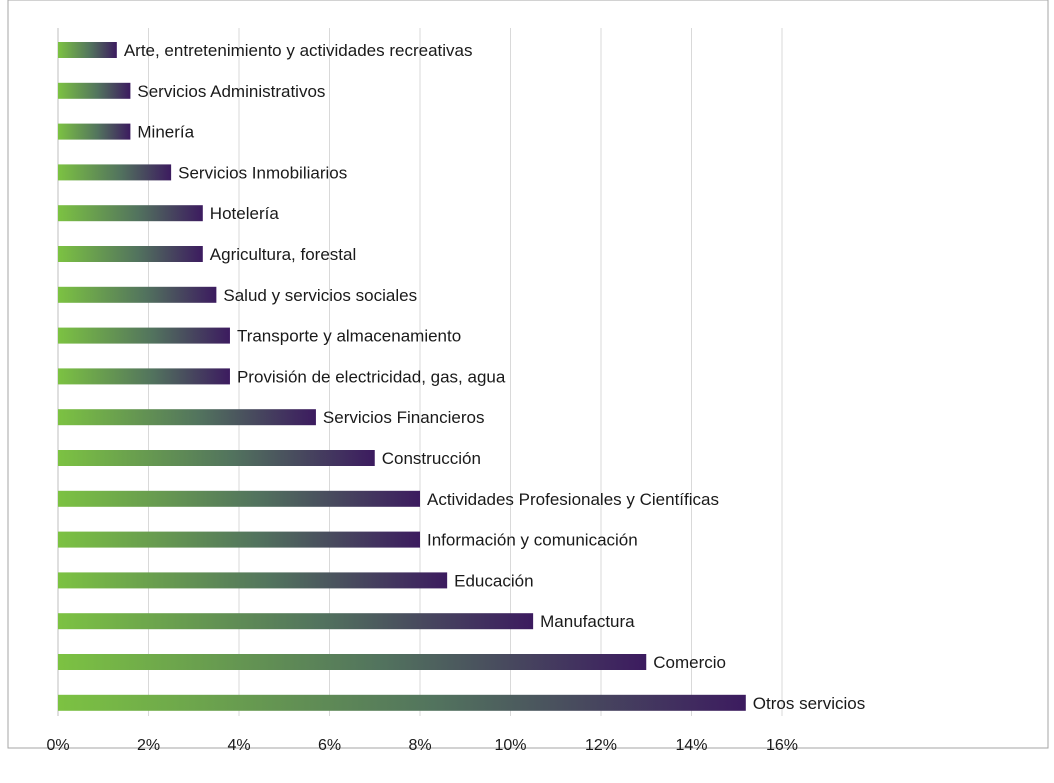 Image resolution: width=1054 pixels, height=783 pixels. I want to click on x-tick-label: 10%, so click(510, 745).